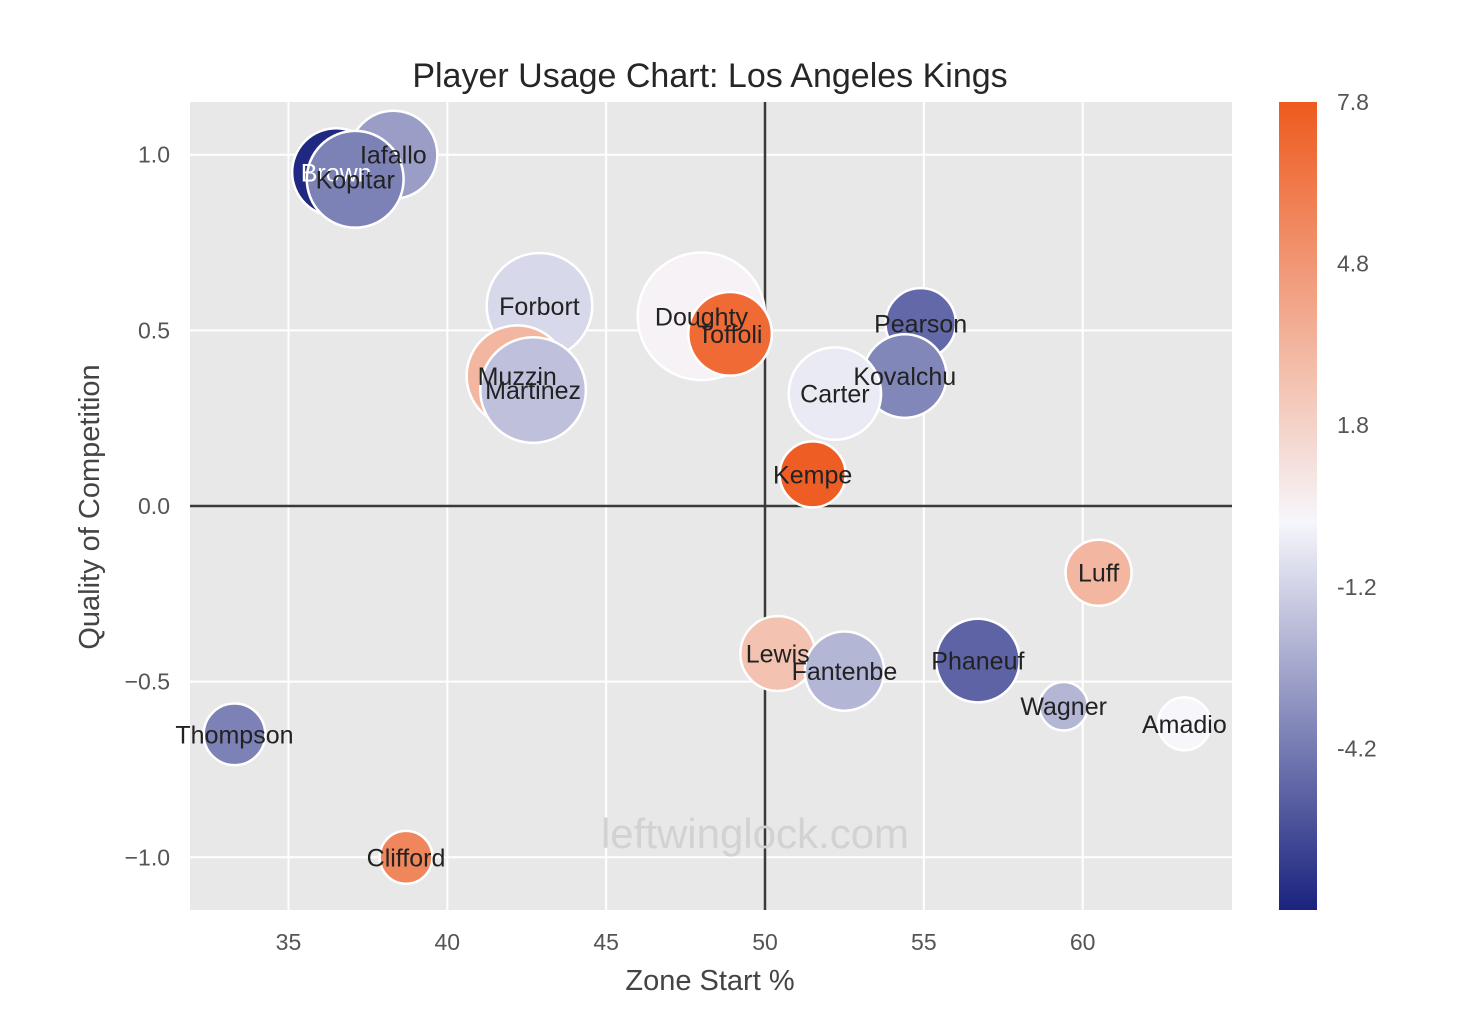  Describe the element at coordinates (755, 833) in the screenshot. I see `watermark: leftwinglock.com` at that location.